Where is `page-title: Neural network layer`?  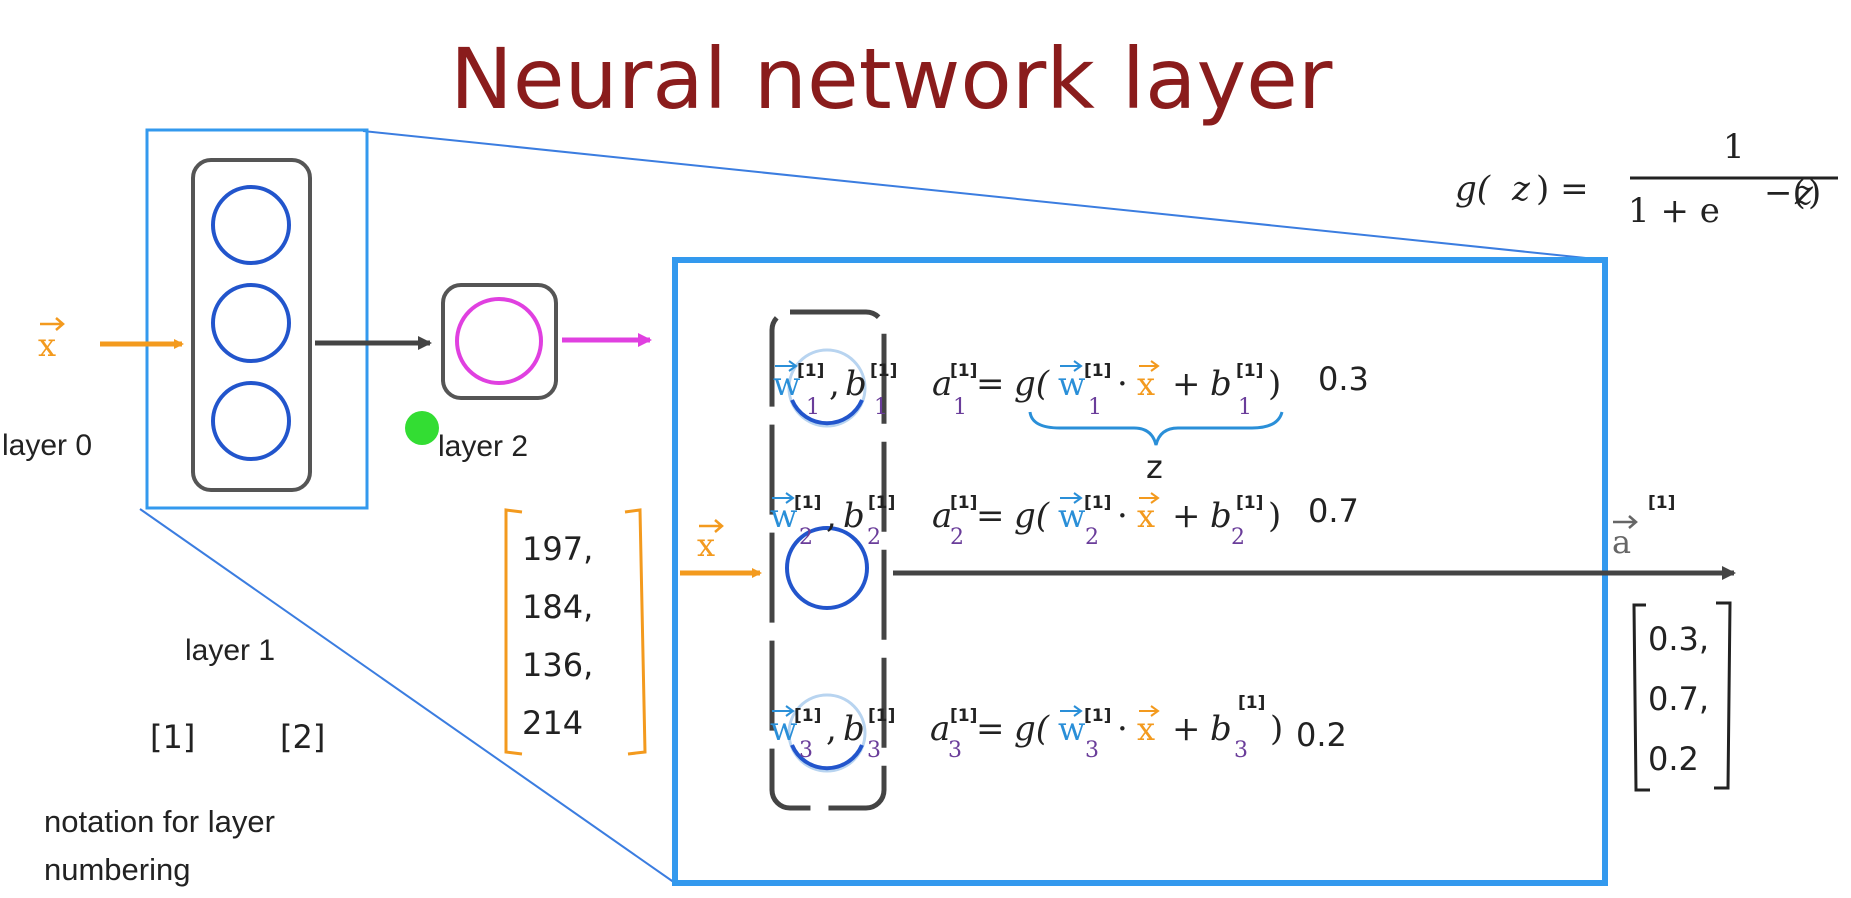 page-title: Neural network layer is located at coordinates (891, 79).